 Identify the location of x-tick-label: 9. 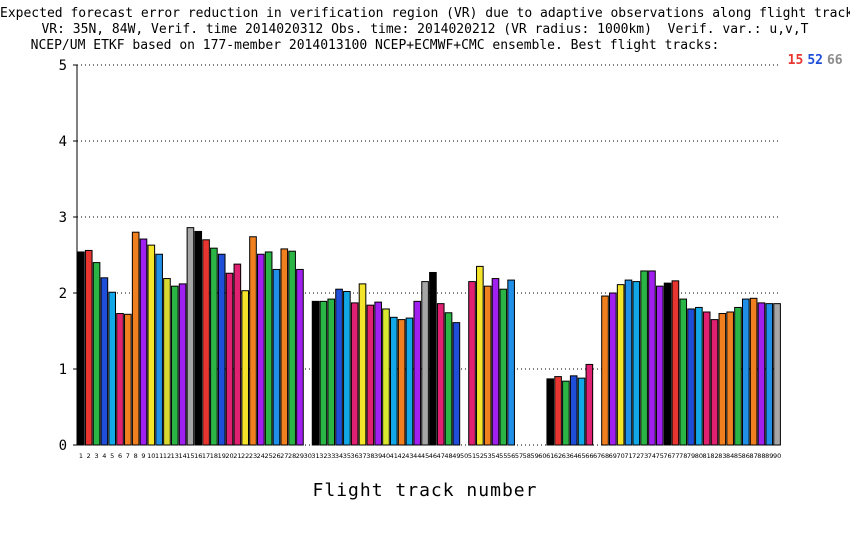
(143, 456).